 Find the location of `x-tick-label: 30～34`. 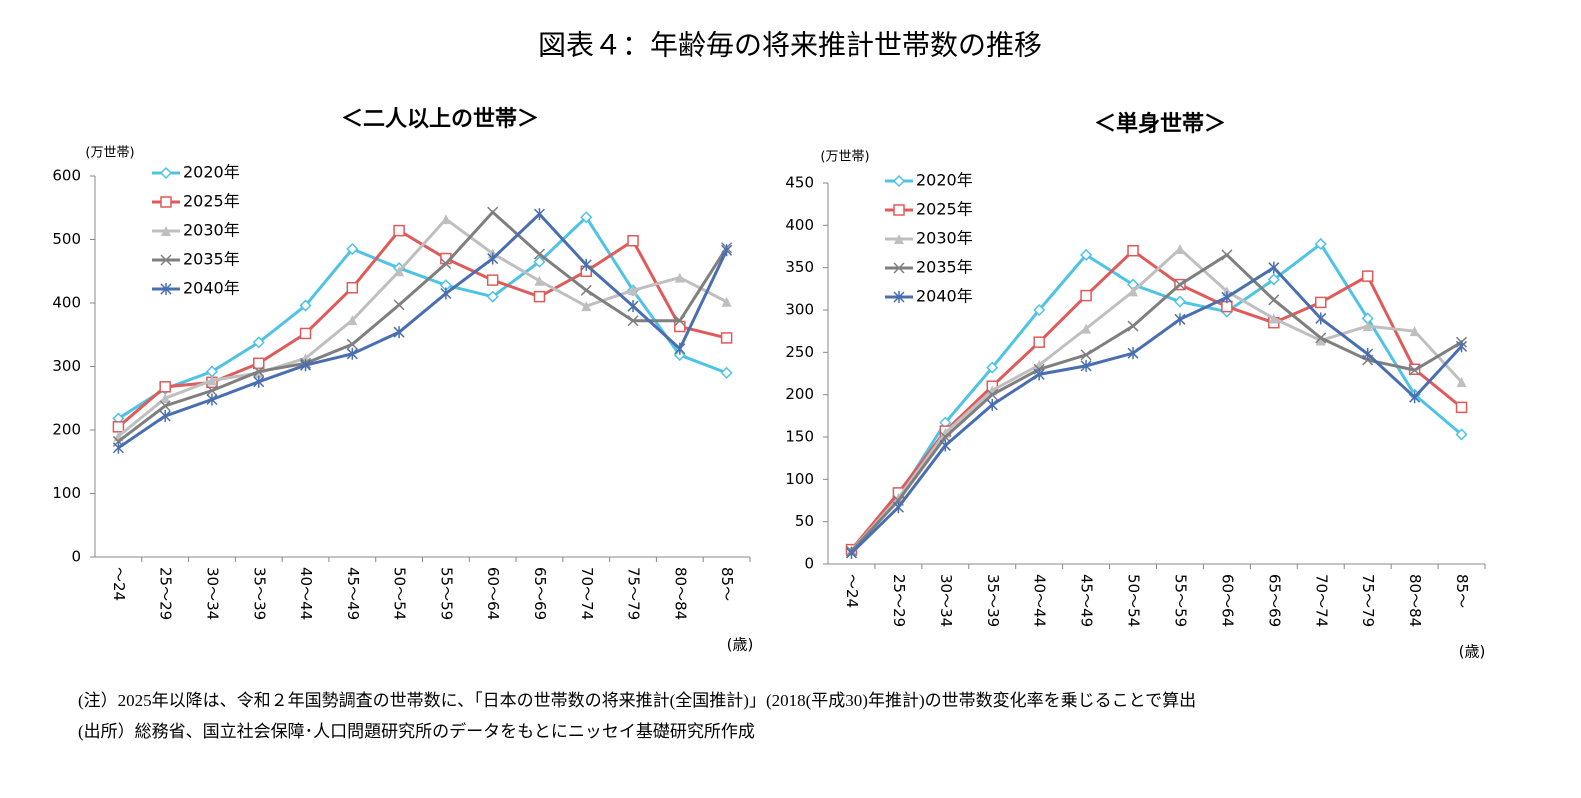

x-tick-label: 30～34 is located at coordinates (946, 600).